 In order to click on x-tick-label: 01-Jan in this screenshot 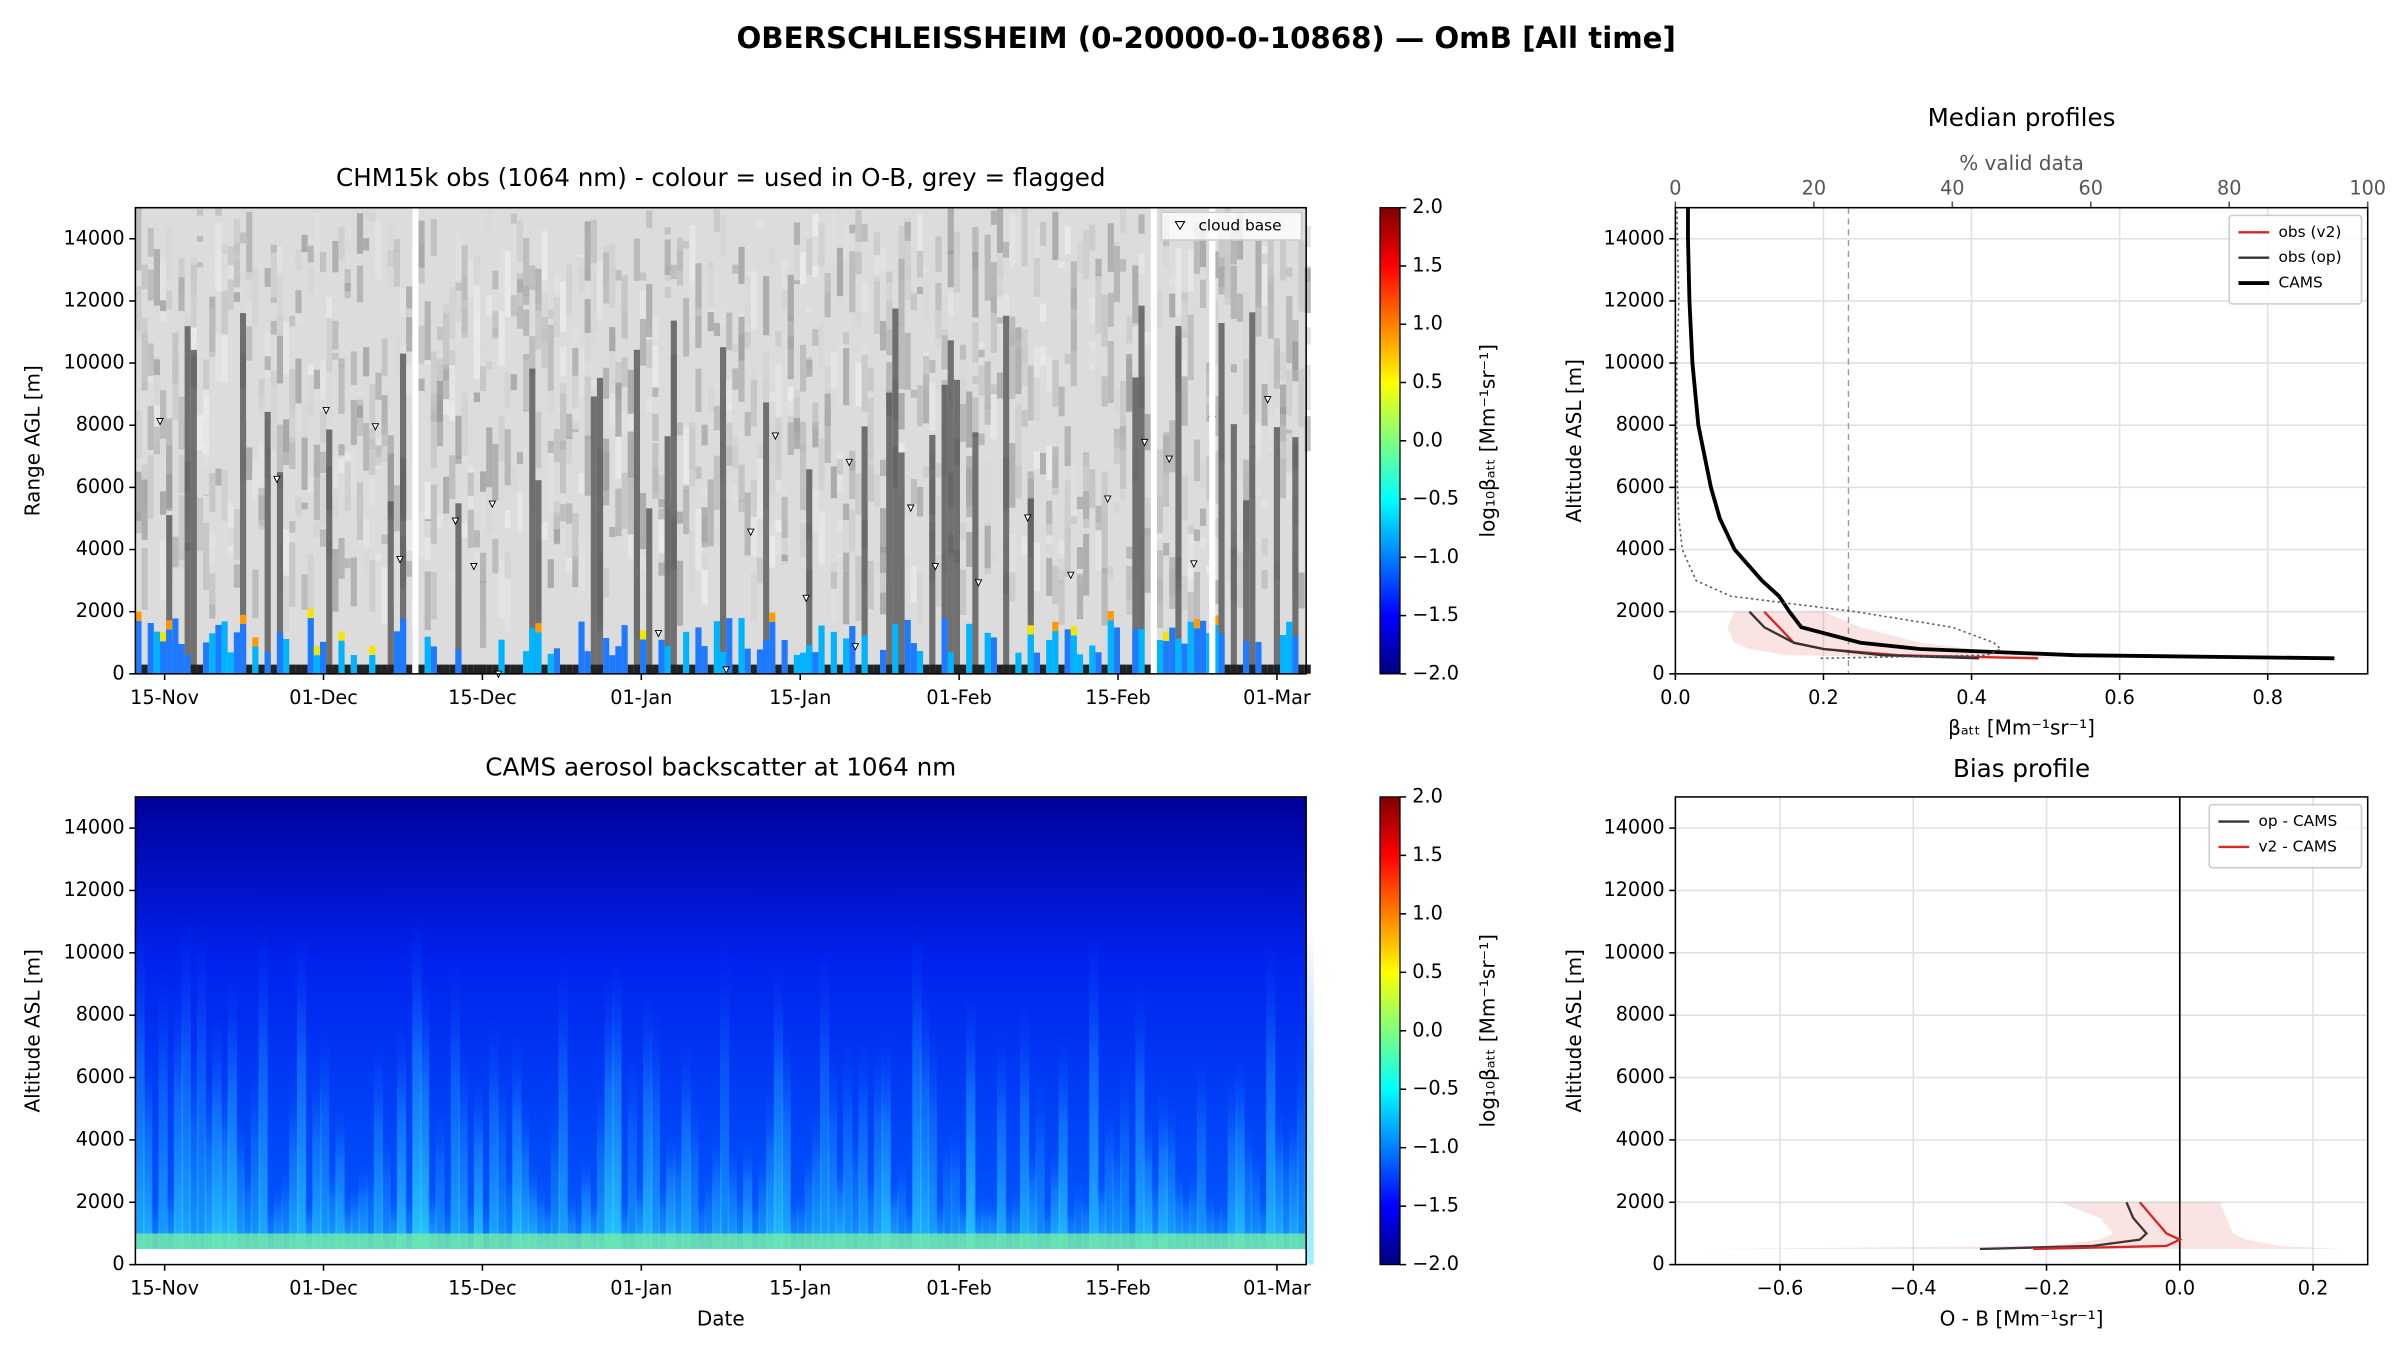, I will do `click(641, 697)`.